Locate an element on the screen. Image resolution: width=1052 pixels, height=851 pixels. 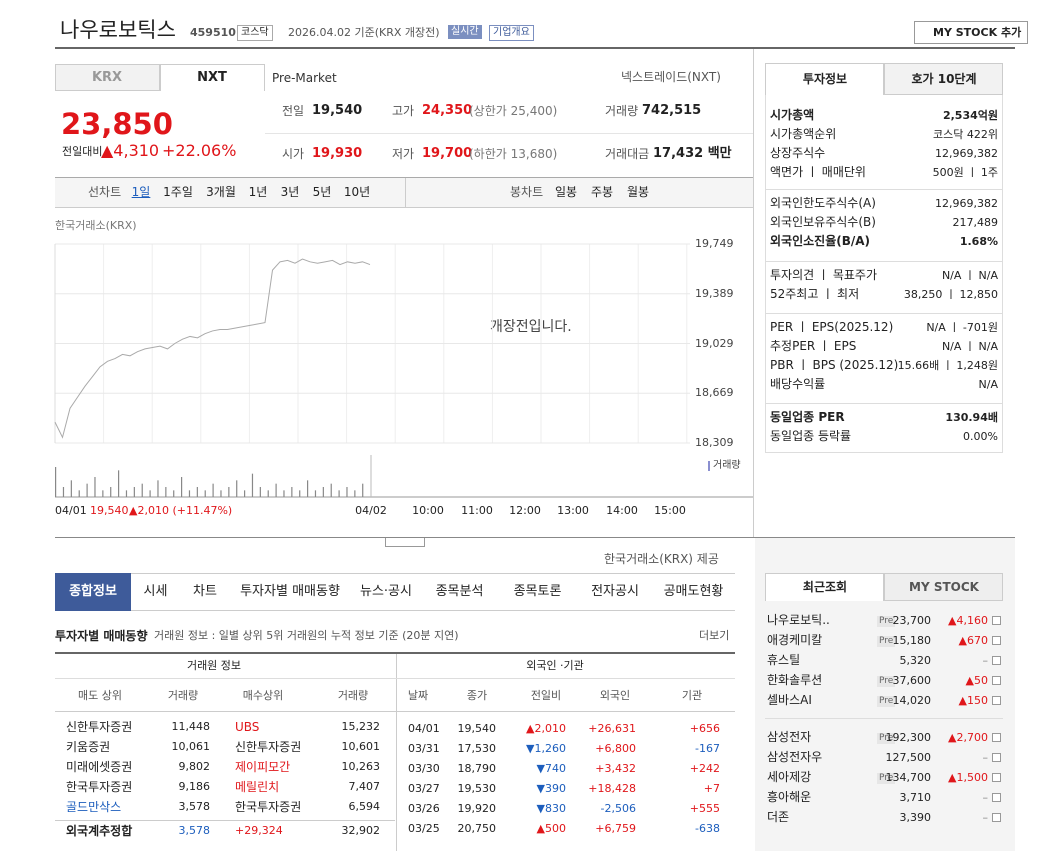
tab-label: 최근조회 is located at coordinates (825, 587).